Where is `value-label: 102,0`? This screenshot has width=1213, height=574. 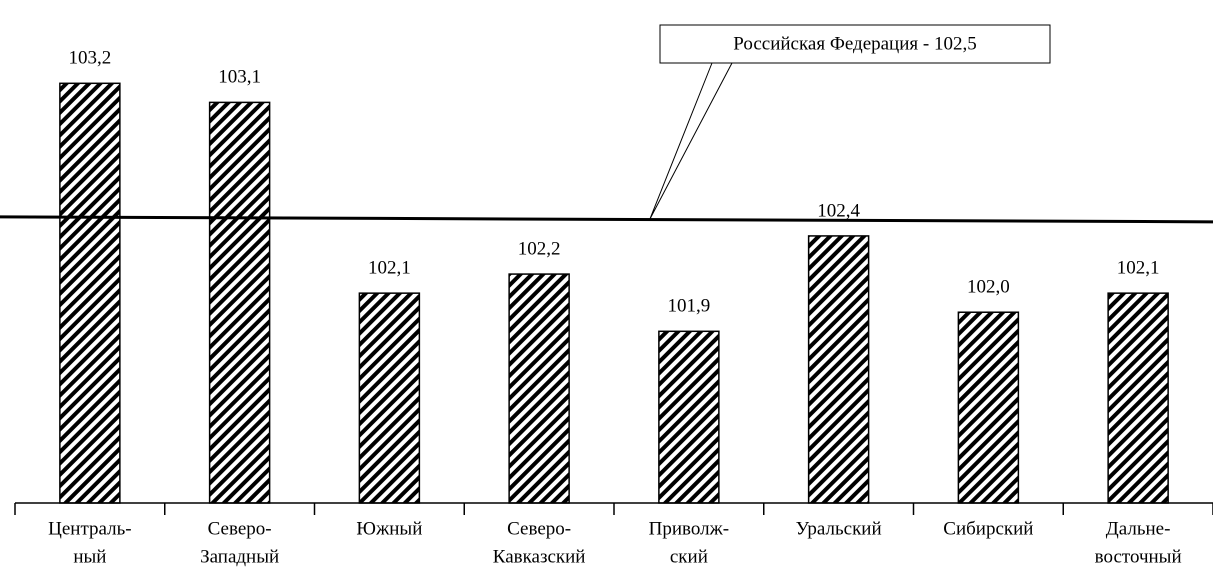 value-label: 102,0 is located at coordinates (988, 287).